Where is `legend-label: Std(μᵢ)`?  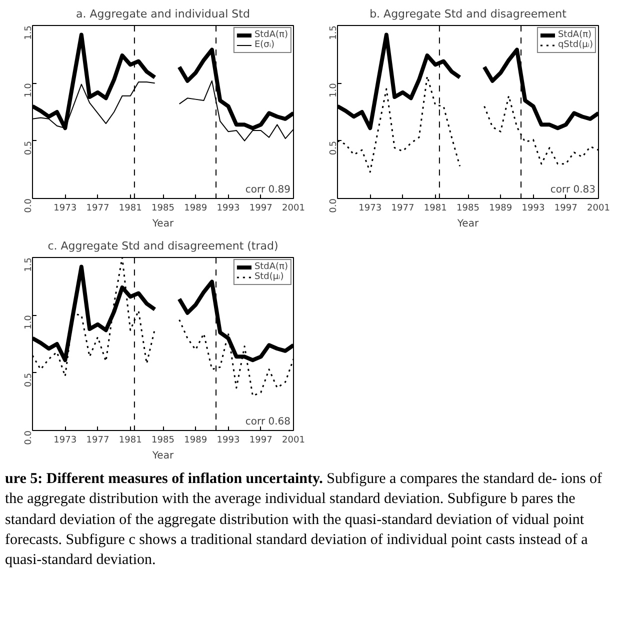 legend-label: Std(μᵢ) is located at coordinates (269, 277).